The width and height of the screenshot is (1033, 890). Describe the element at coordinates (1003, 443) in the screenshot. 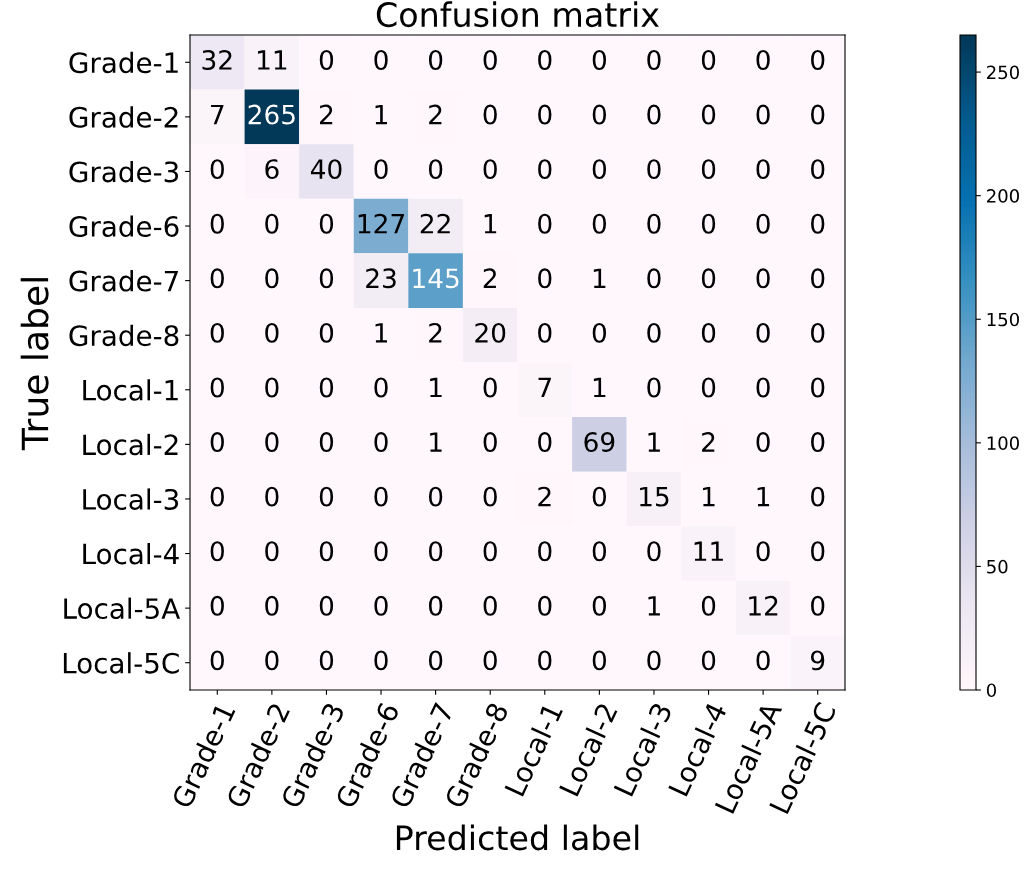

I see `color-bar-label: 100` at that location.